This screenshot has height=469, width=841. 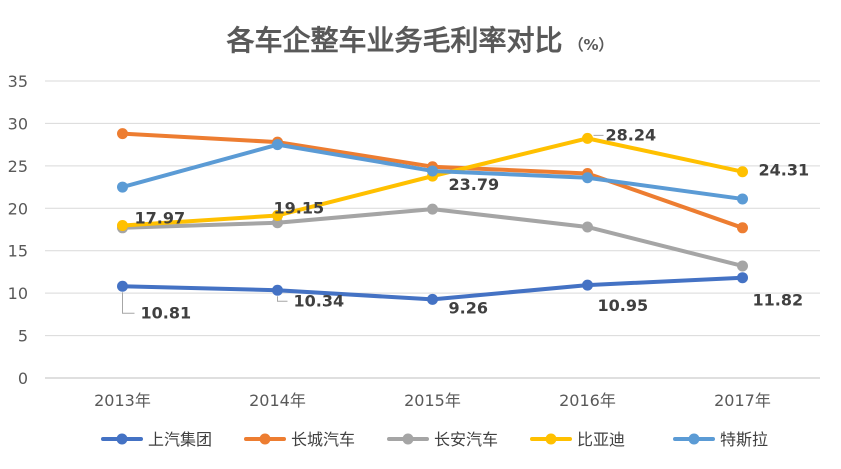 What do you see at coordinates (590, 45) in the screenshot?
I see `chart-title-unit: （%）` at bounding box center [590, 45].